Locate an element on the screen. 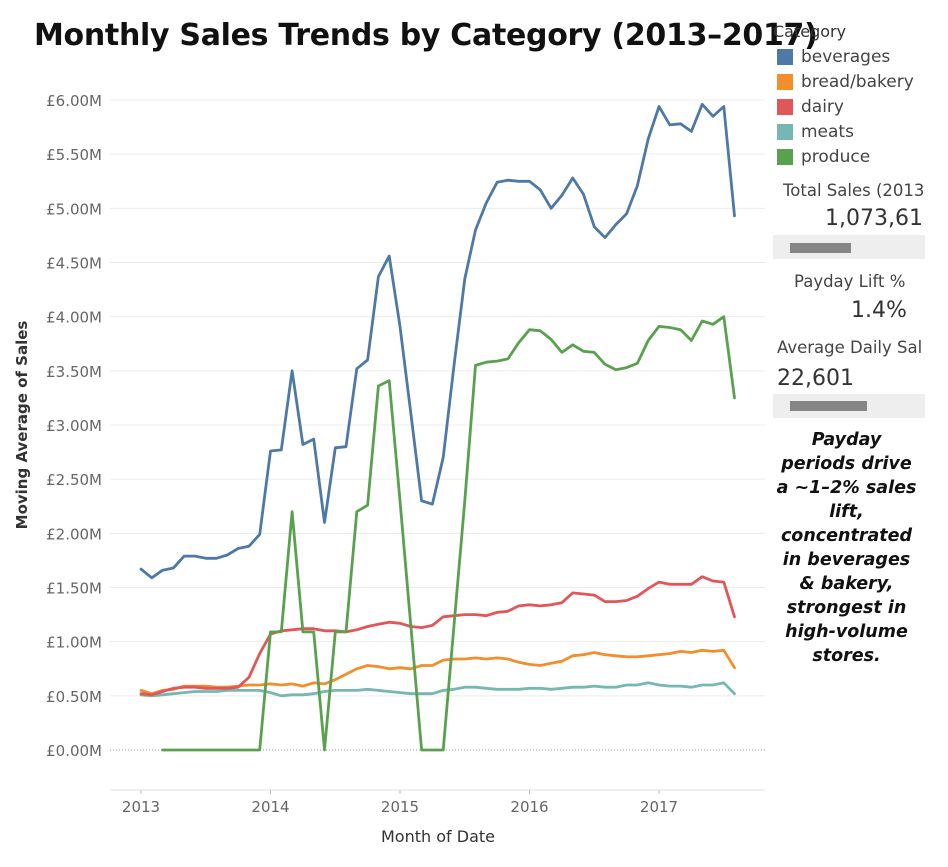 This screenshot has height=867, width=948. x-axis-ticks: 2013 2014 2015 2016 2017 is located at coordinates (400, 803).